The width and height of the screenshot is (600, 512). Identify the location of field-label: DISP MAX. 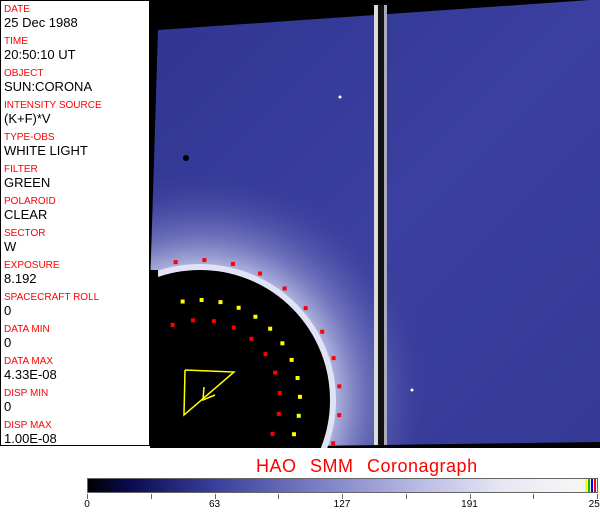
(28, 425).